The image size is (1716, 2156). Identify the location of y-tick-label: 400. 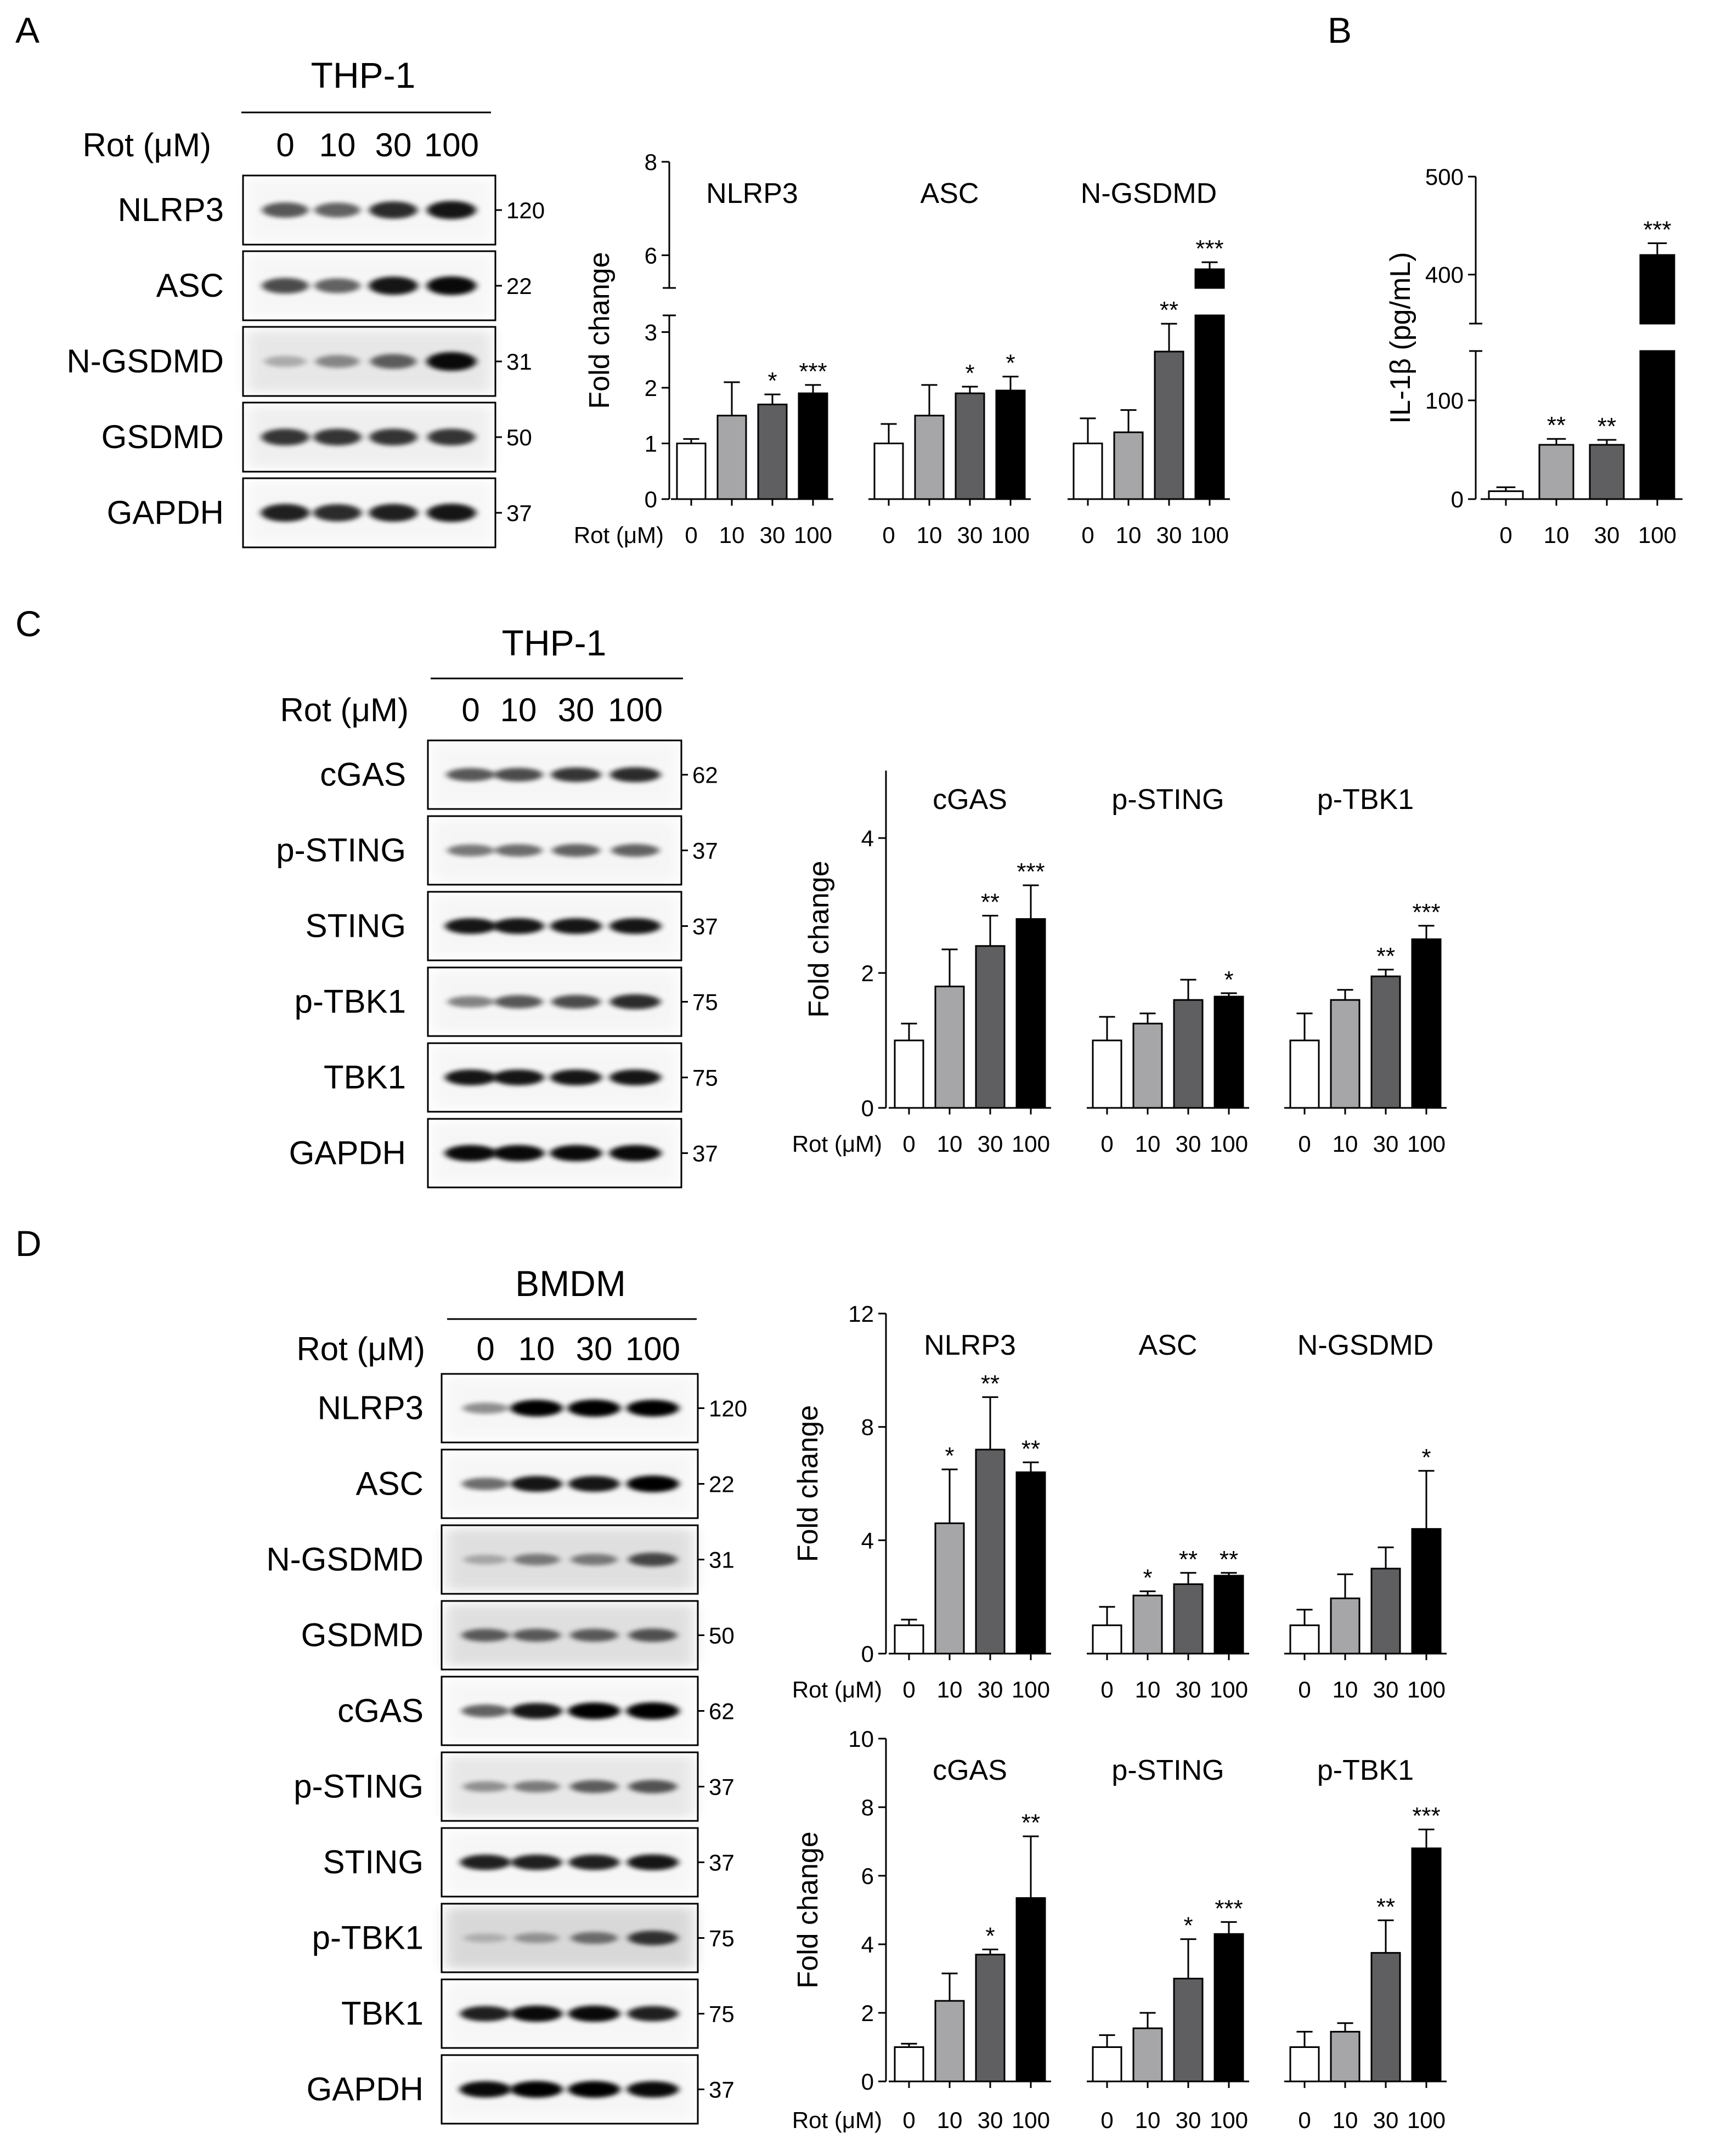
(1444, 275).